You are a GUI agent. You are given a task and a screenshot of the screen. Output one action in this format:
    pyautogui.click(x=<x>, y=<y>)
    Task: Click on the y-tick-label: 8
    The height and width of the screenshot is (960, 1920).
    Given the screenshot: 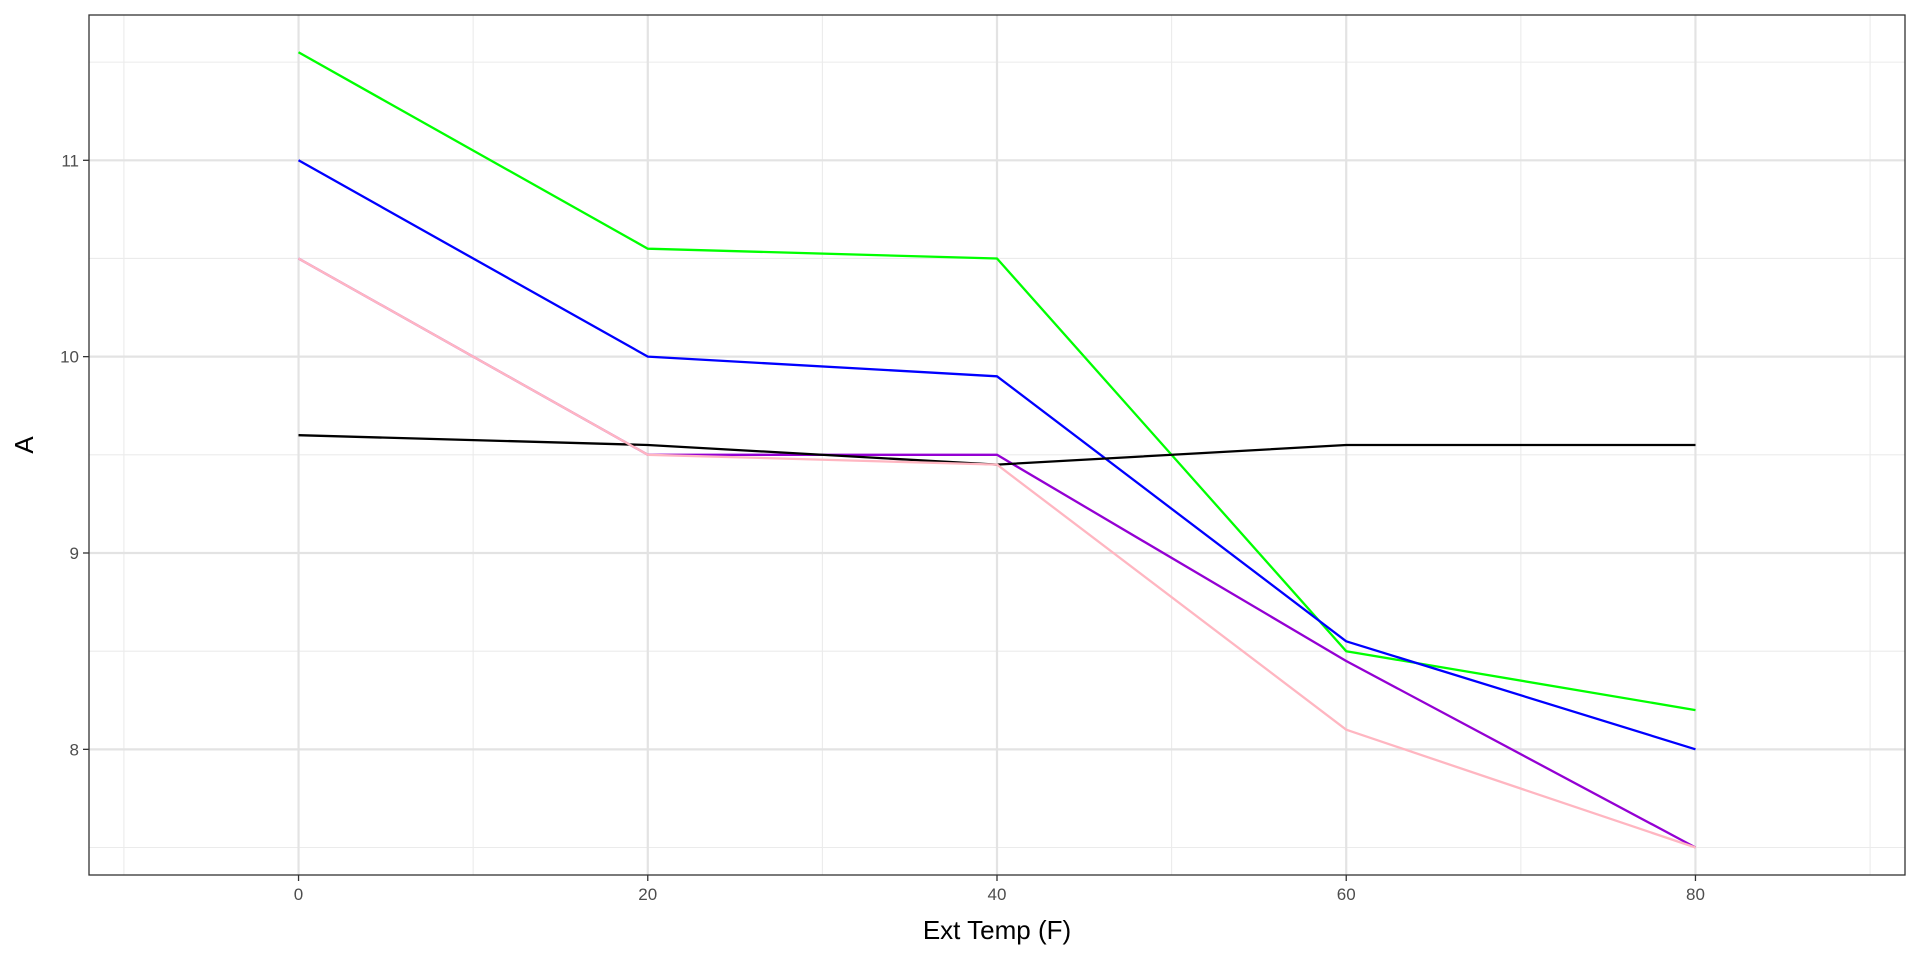 What is the action you would take?
    pyautogui.click(x=74, y=749)
    